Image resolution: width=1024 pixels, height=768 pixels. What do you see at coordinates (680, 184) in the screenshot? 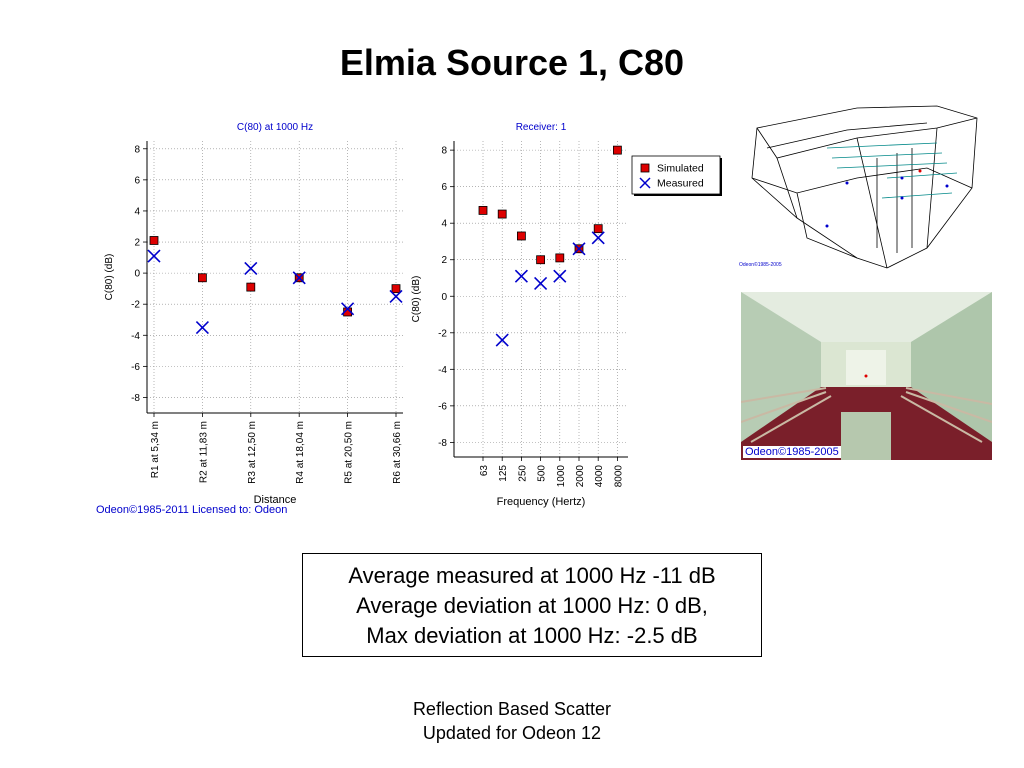
I see `legend-label: Measured` at bounding box center [680, 184].